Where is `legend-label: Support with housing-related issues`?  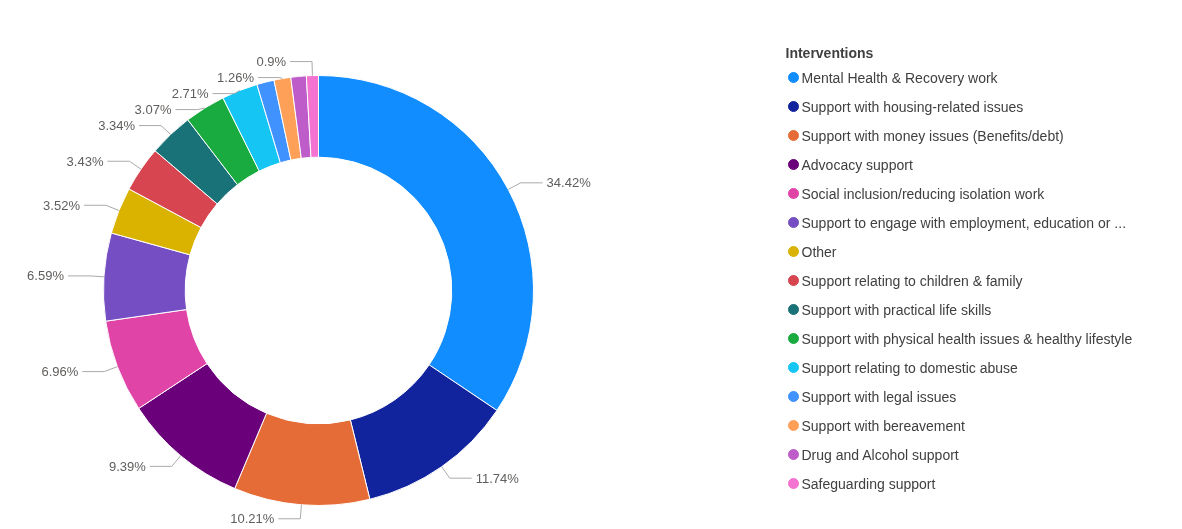 legend-label: Support with housing-related issues is located at coordinates (912, 106).